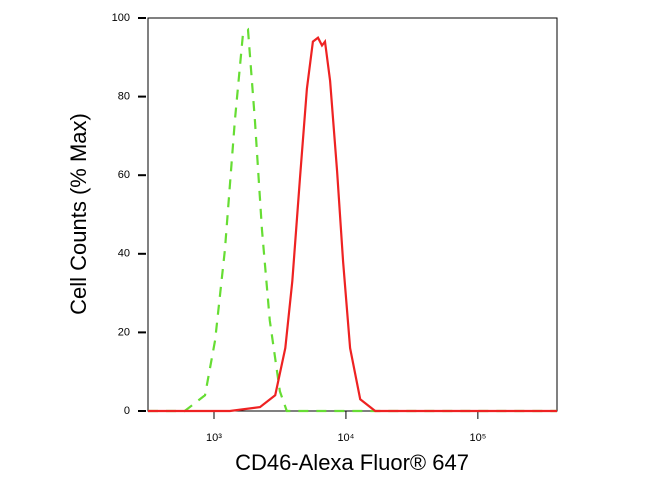 This screenshot has width=650, height=489. What do you see at coordinates (352, 462) in the screenshot?
I see `x-axis-label: CD46-Alexa Fluor® 647` at bounding box center [352, 462].